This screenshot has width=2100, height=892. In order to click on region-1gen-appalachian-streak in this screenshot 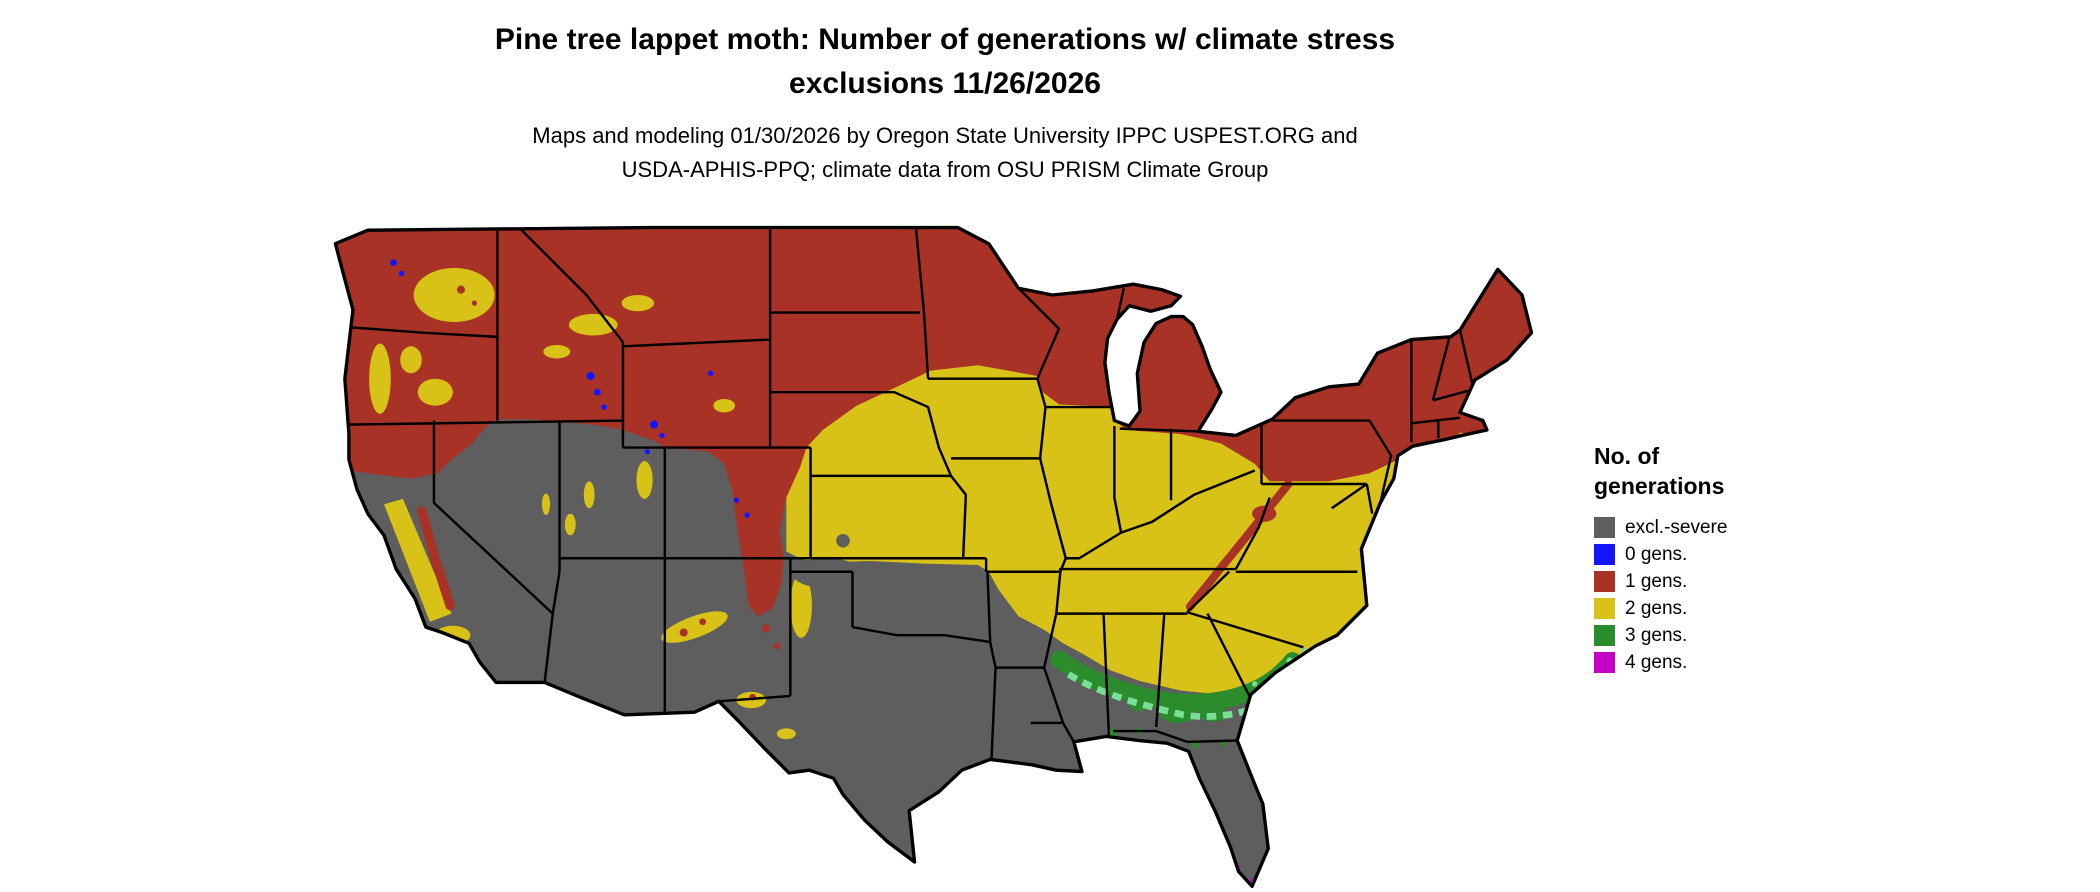, I will do `click(1239, 545)`.